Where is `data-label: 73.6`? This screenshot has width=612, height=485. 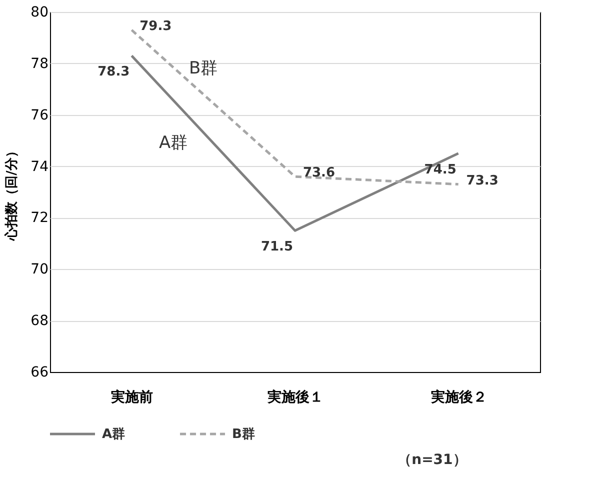 data-label: 73.6 is located at coordinates (319, 173).